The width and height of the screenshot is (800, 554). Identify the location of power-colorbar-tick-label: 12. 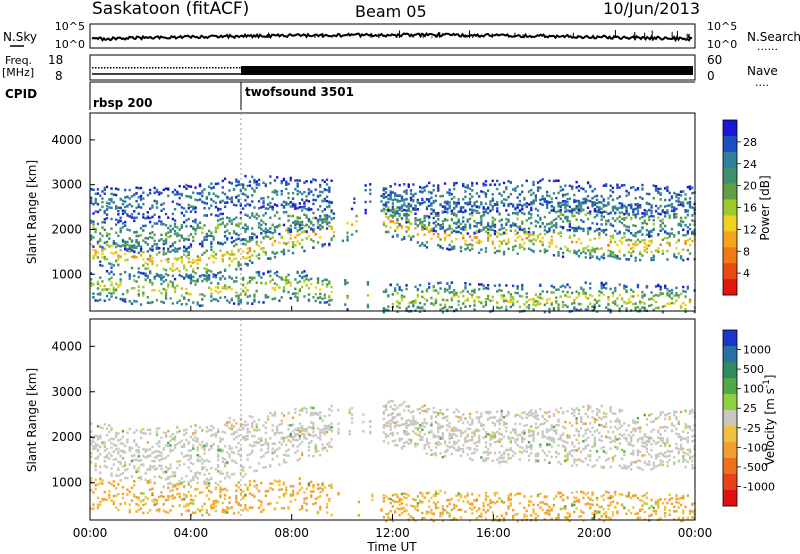
(750, 229).